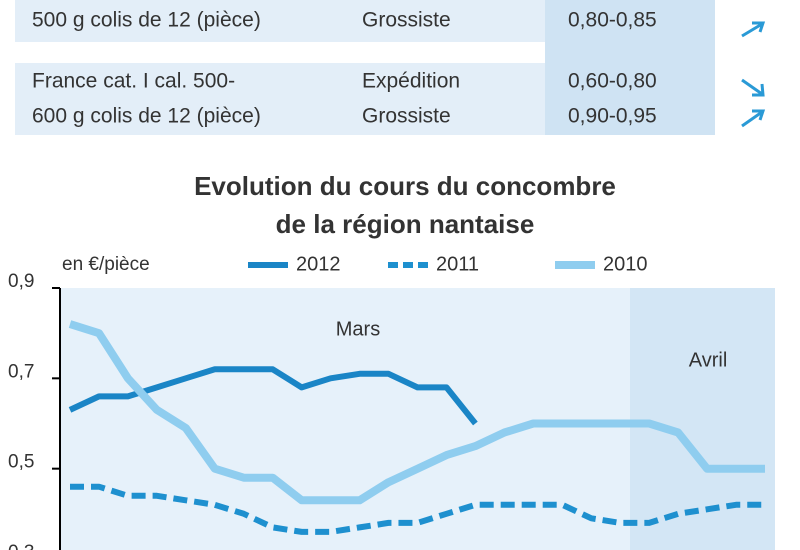 This screenshot has width=800, height=550. What do you see at coordinates (146, 20) in the screenshot?
I see `table-cell: 500 g colis de 12 (pièce)` at bounding box center [146, 20].